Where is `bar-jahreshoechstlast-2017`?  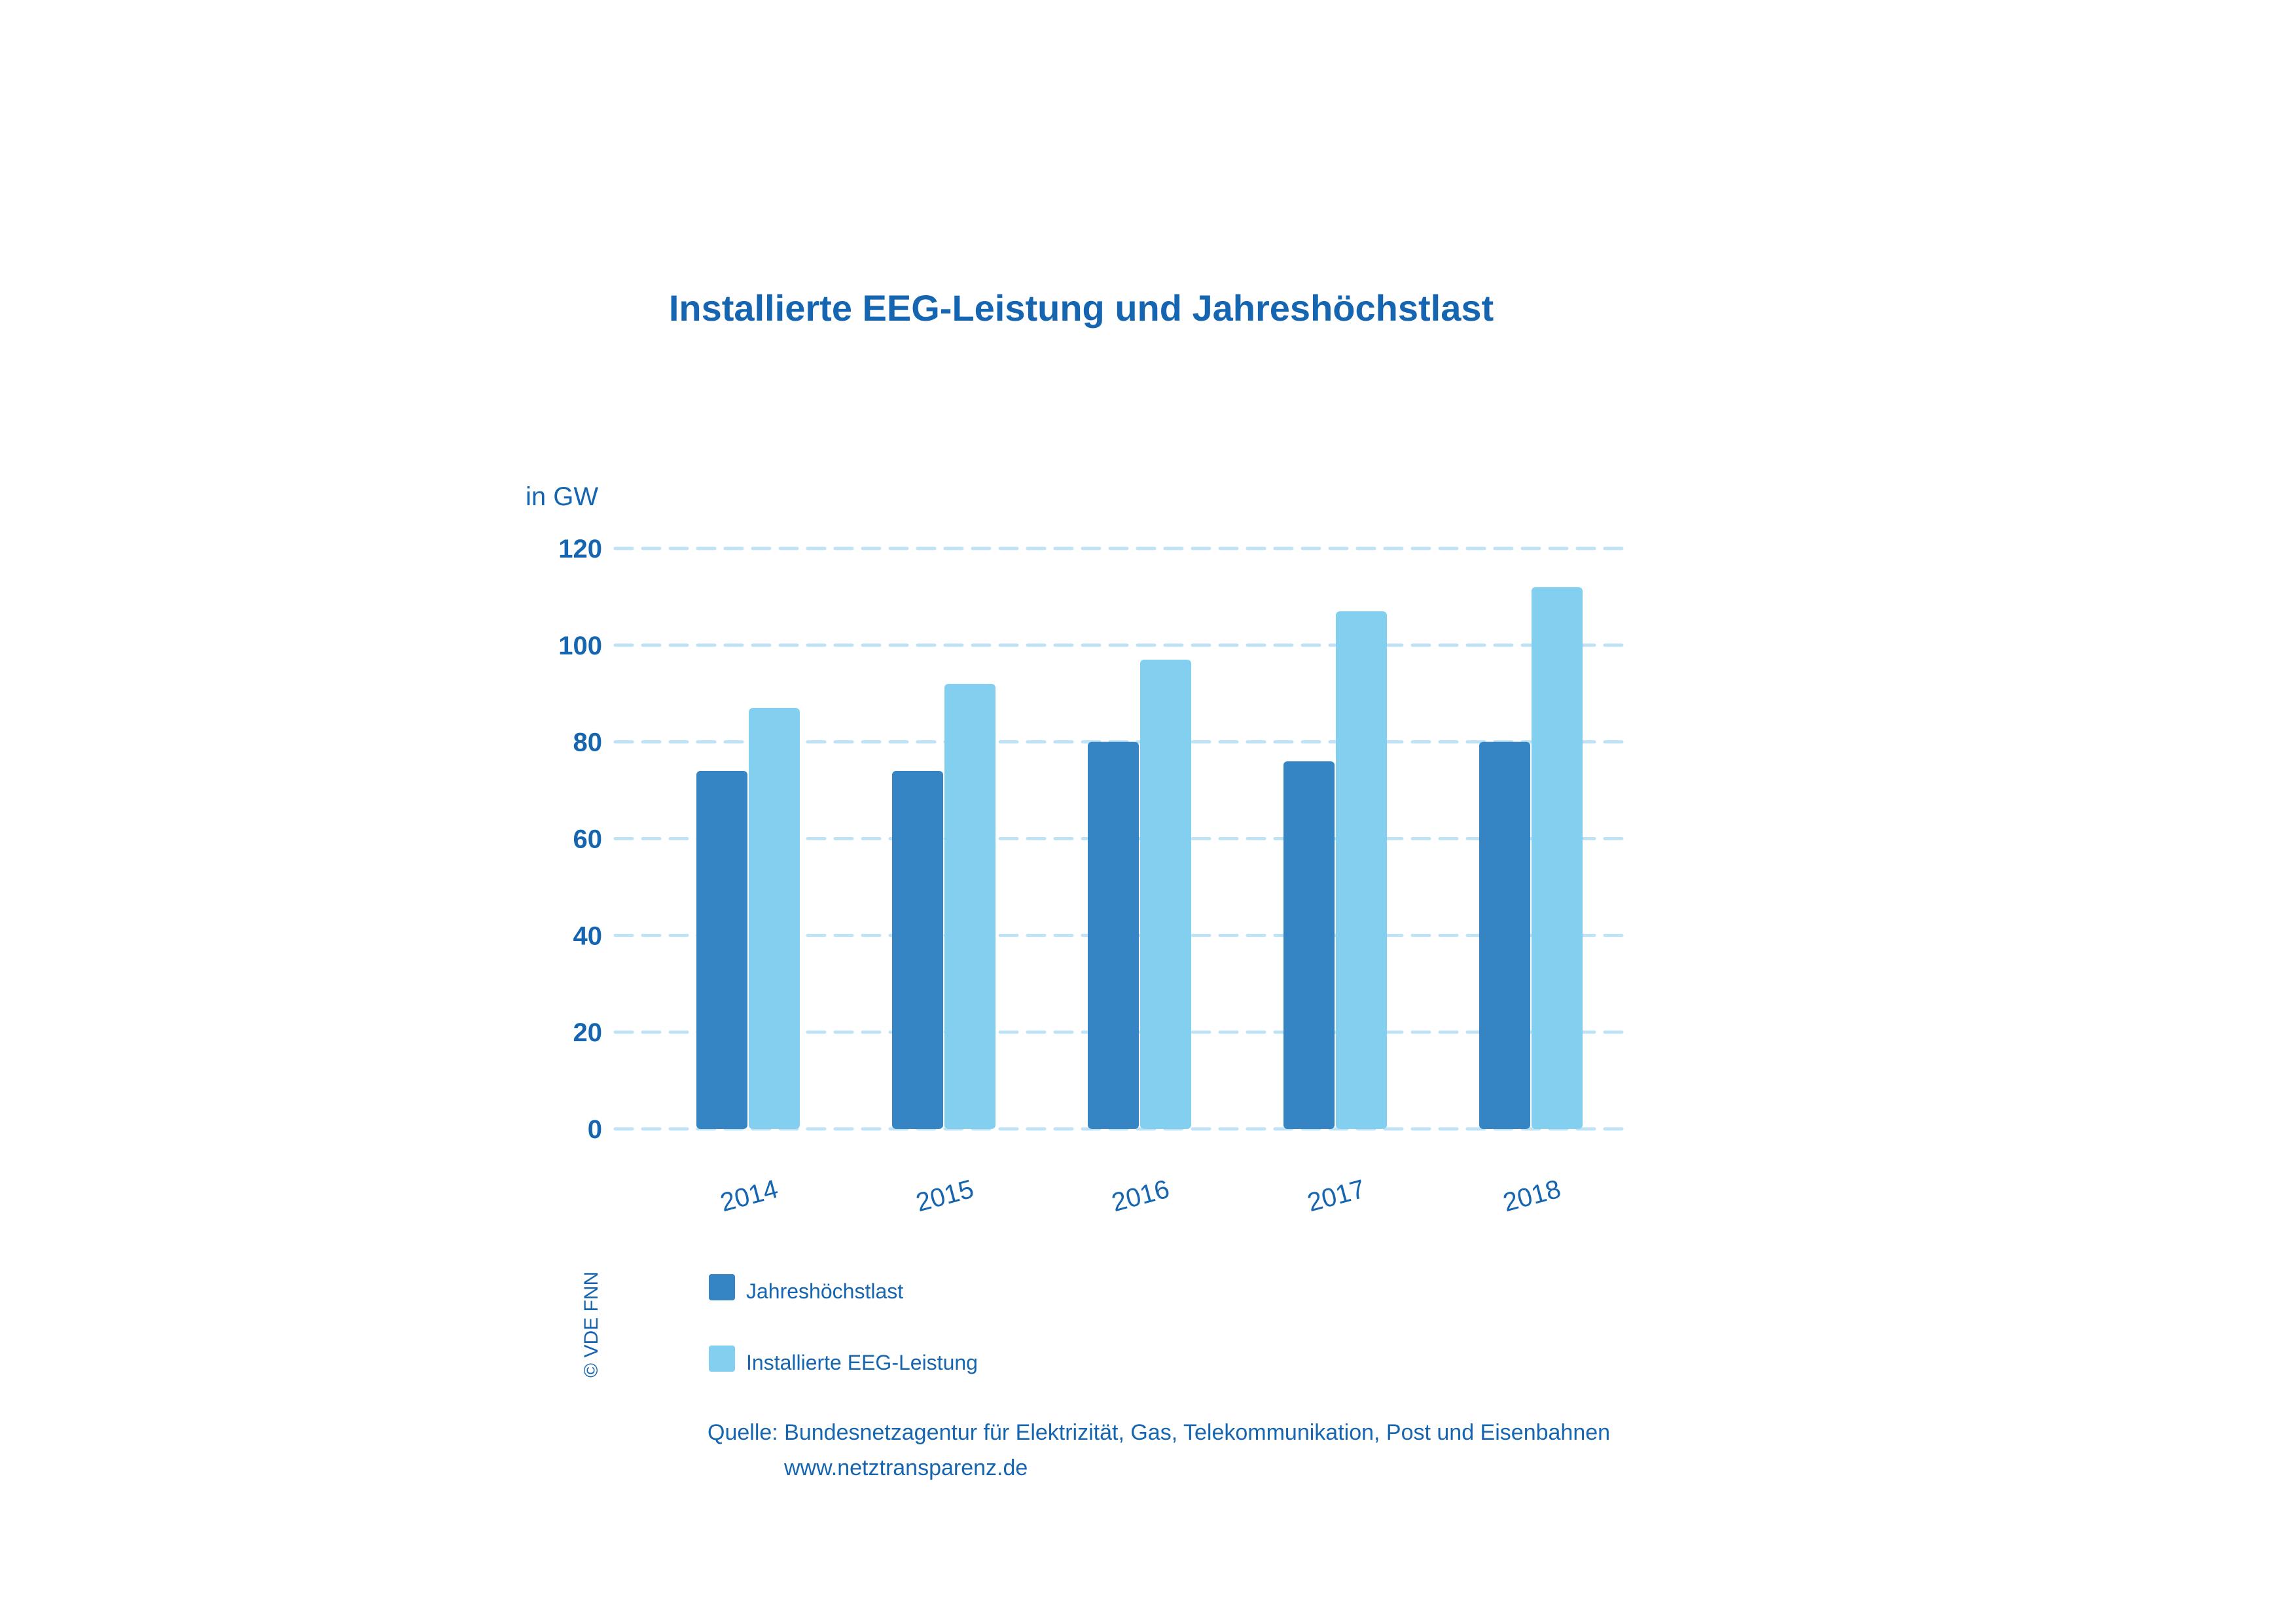 bar-jahreshoechstlast-2017 is located at coordinates (1309, 945).